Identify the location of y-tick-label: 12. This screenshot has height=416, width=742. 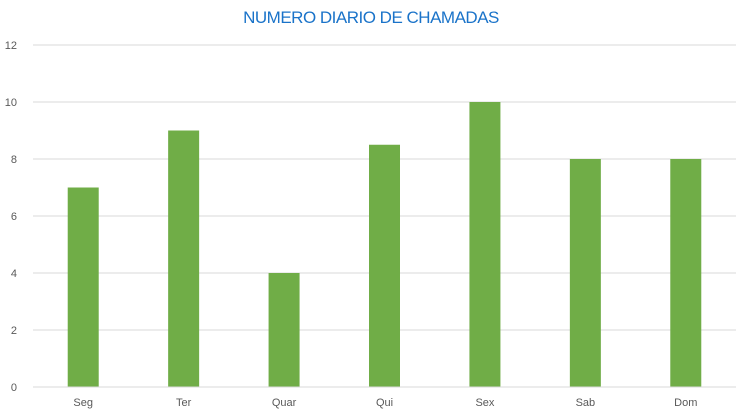
(11, 46).